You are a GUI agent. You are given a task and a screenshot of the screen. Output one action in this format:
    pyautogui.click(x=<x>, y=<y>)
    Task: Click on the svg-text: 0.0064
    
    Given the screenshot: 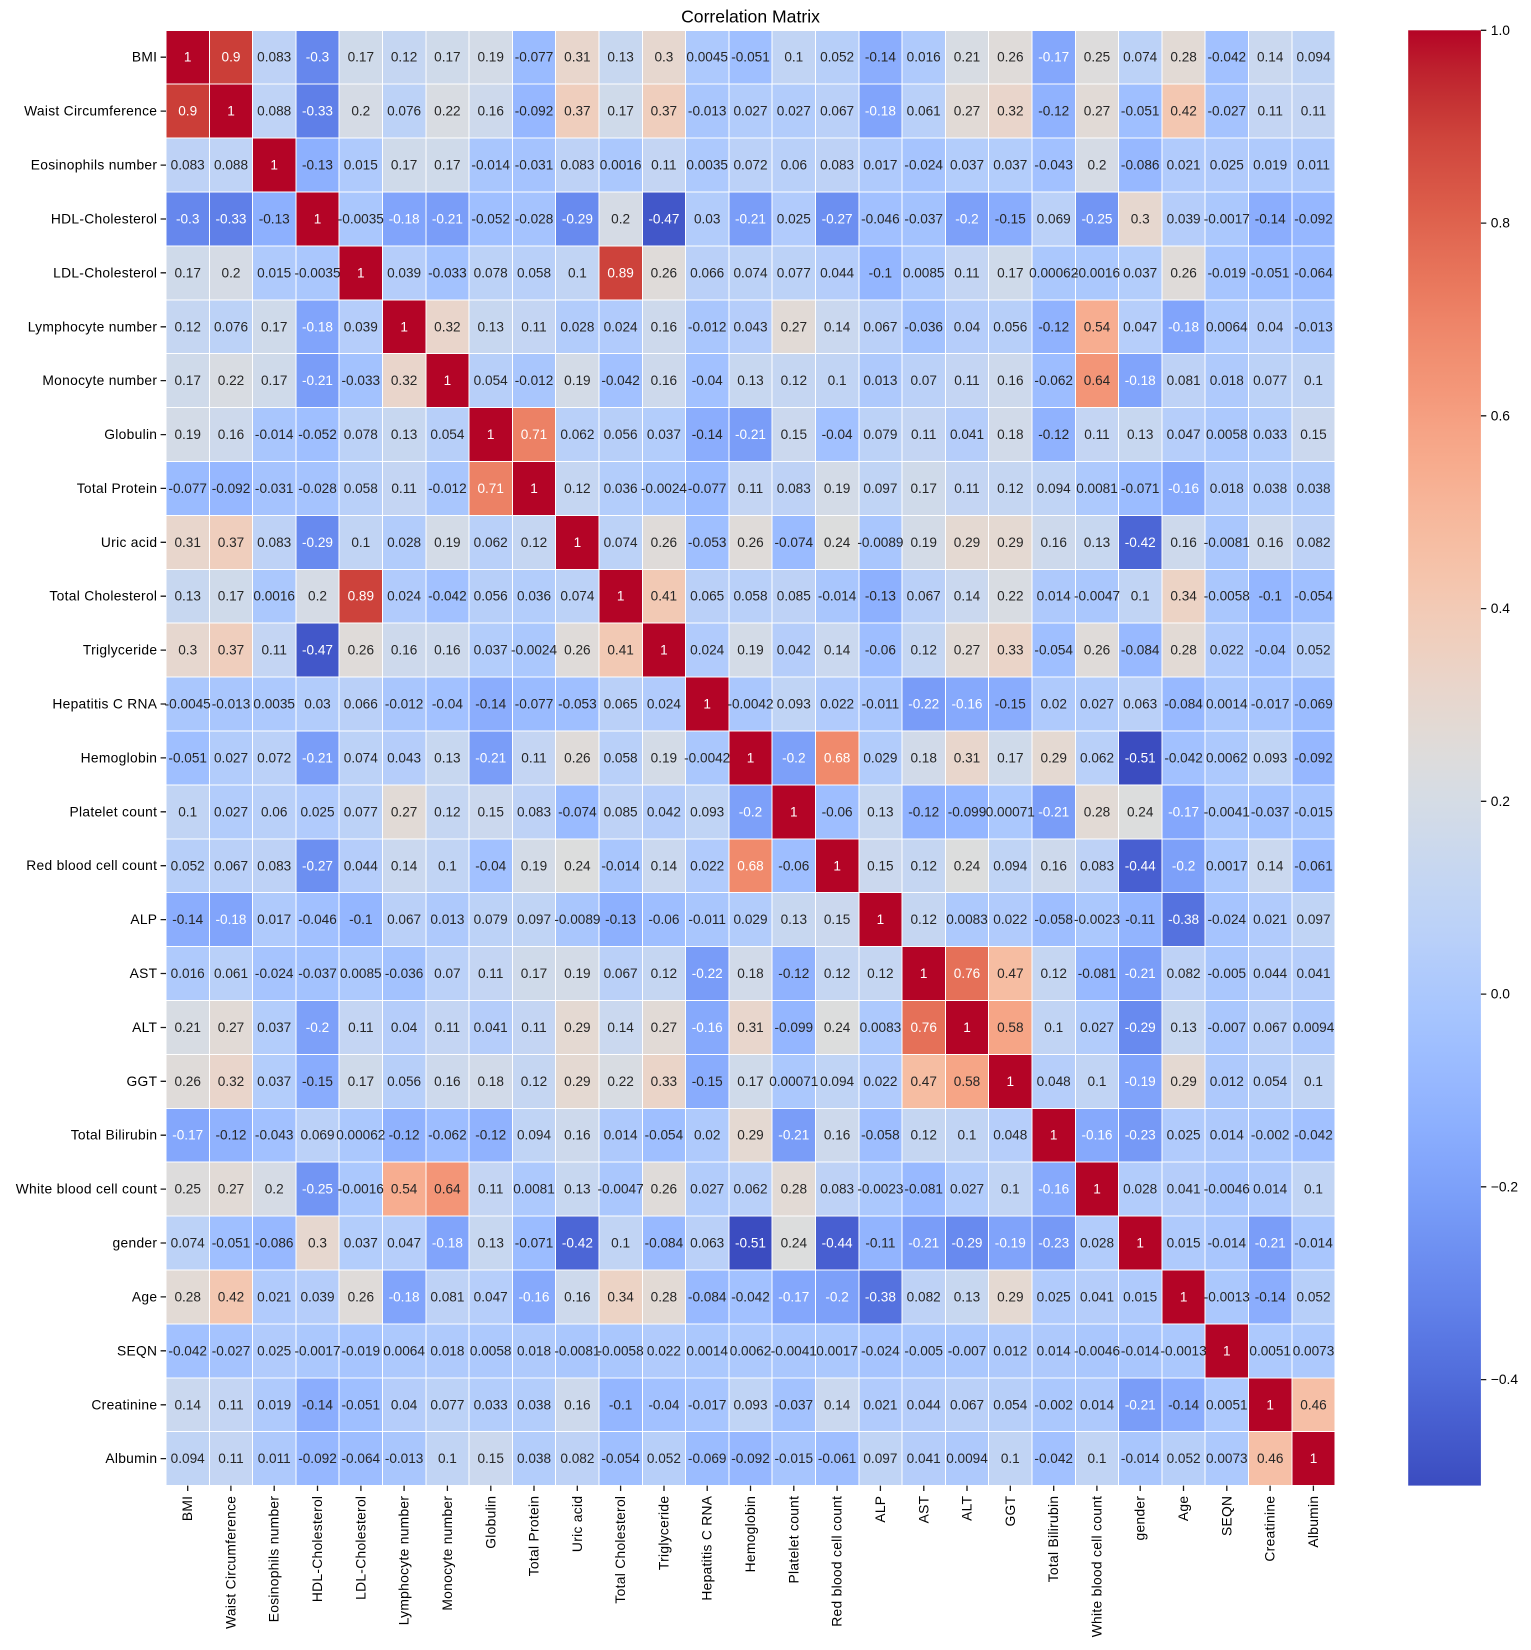 What is the action you would take?
    pyautogui.click(x=404, y=1350)
    